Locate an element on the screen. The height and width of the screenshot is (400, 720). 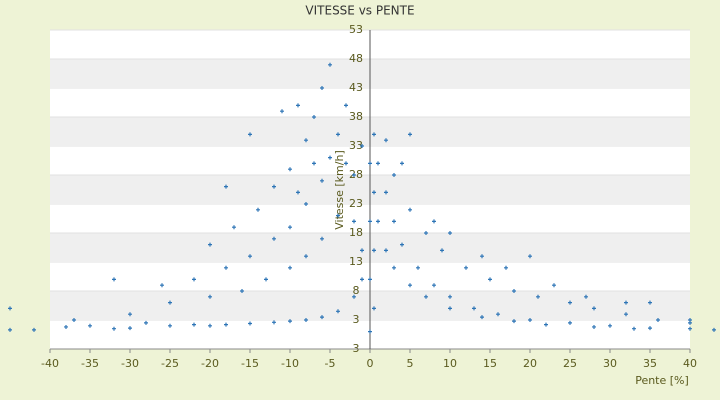
x-tick-label: -5 is located at coordinates (330, 363).